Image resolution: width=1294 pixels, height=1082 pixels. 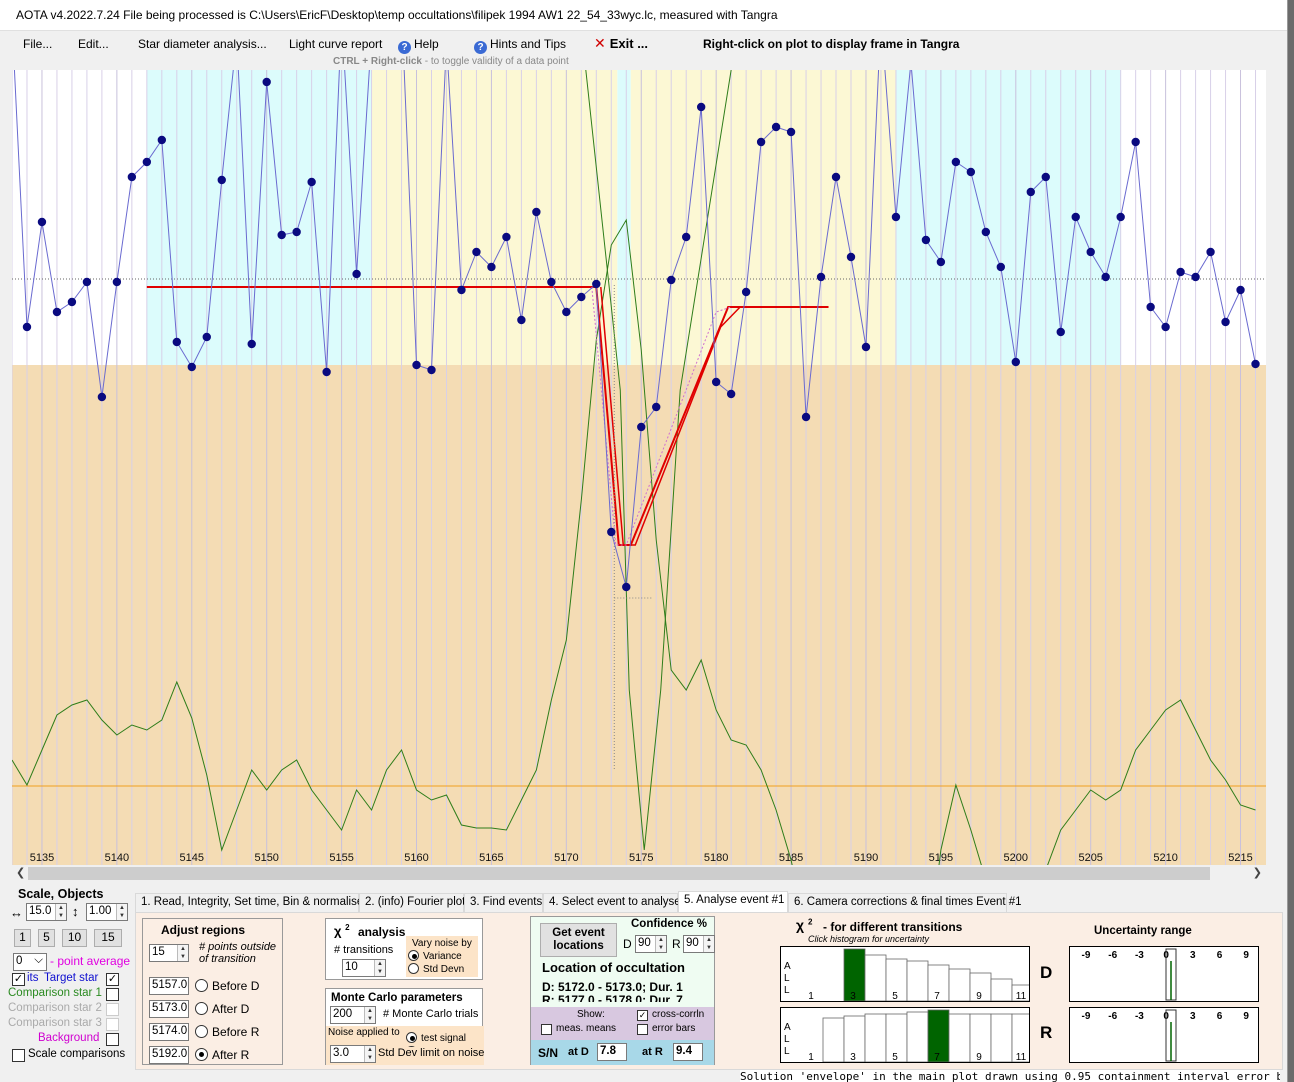 What do you see at coordinates (169, 1009) in the screenshot?
I see `after-d-field: 5173.0` at bounding box center [169, 1009].